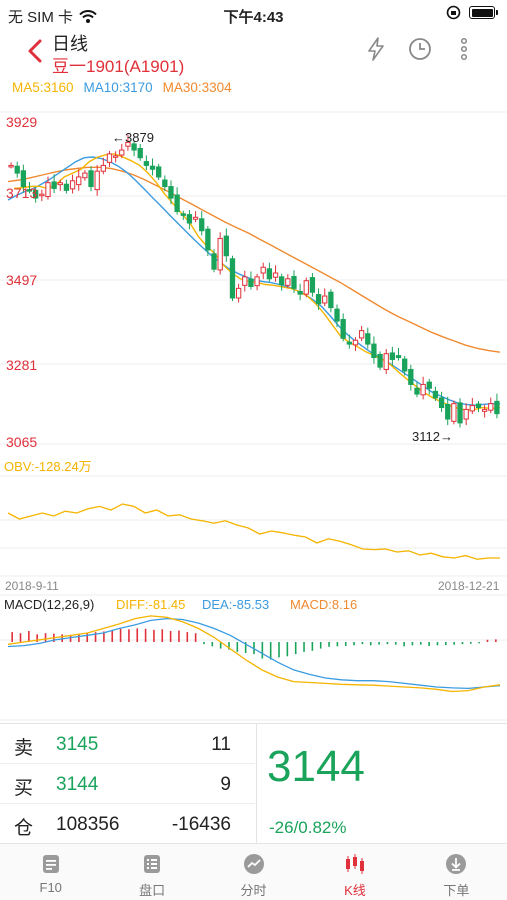  Describe the element at coordinates (118, 87) in the screenshot. I see `ma10-value: MA10:3170` at that location.